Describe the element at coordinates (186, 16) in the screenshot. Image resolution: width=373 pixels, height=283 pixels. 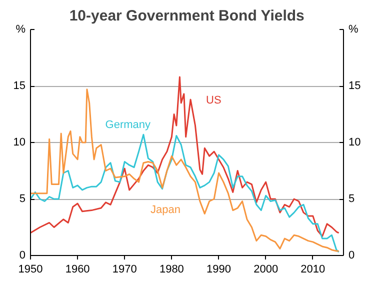
I see `chart-title: 10-year Government Bond Yields` at that location.